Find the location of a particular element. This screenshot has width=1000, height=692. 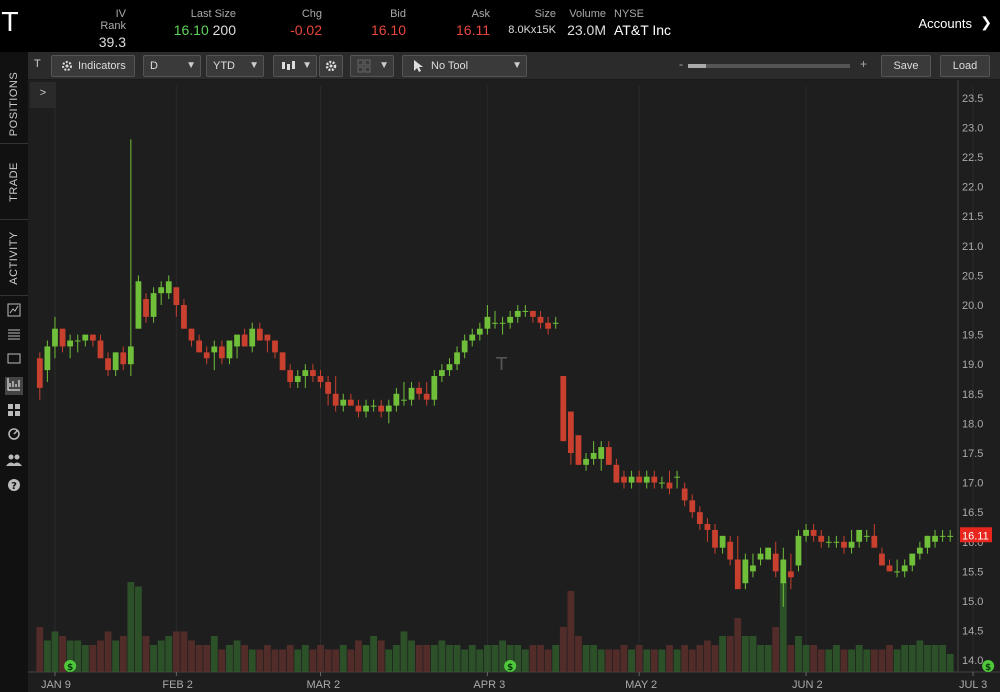

load-button: Load is located at coordinates (965, 66).